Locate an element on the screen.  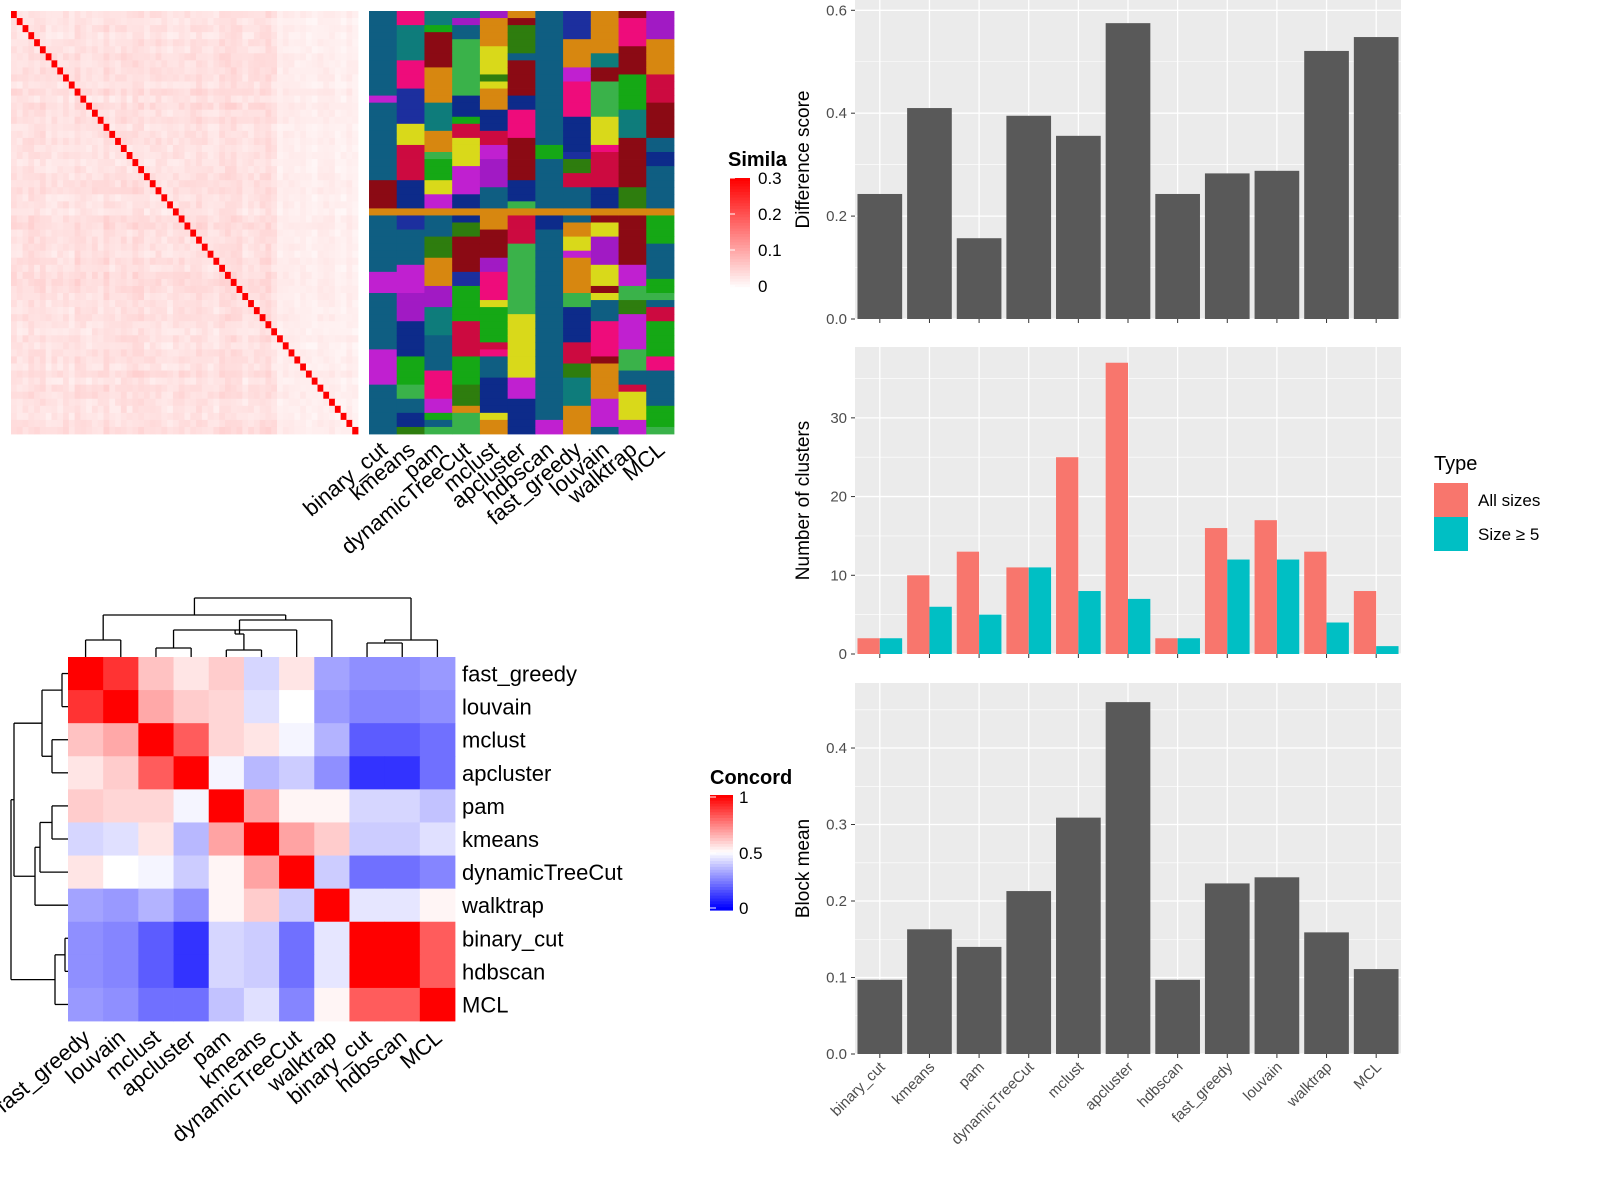
number-of-clusters-bar is located at coordinates (990, 634).